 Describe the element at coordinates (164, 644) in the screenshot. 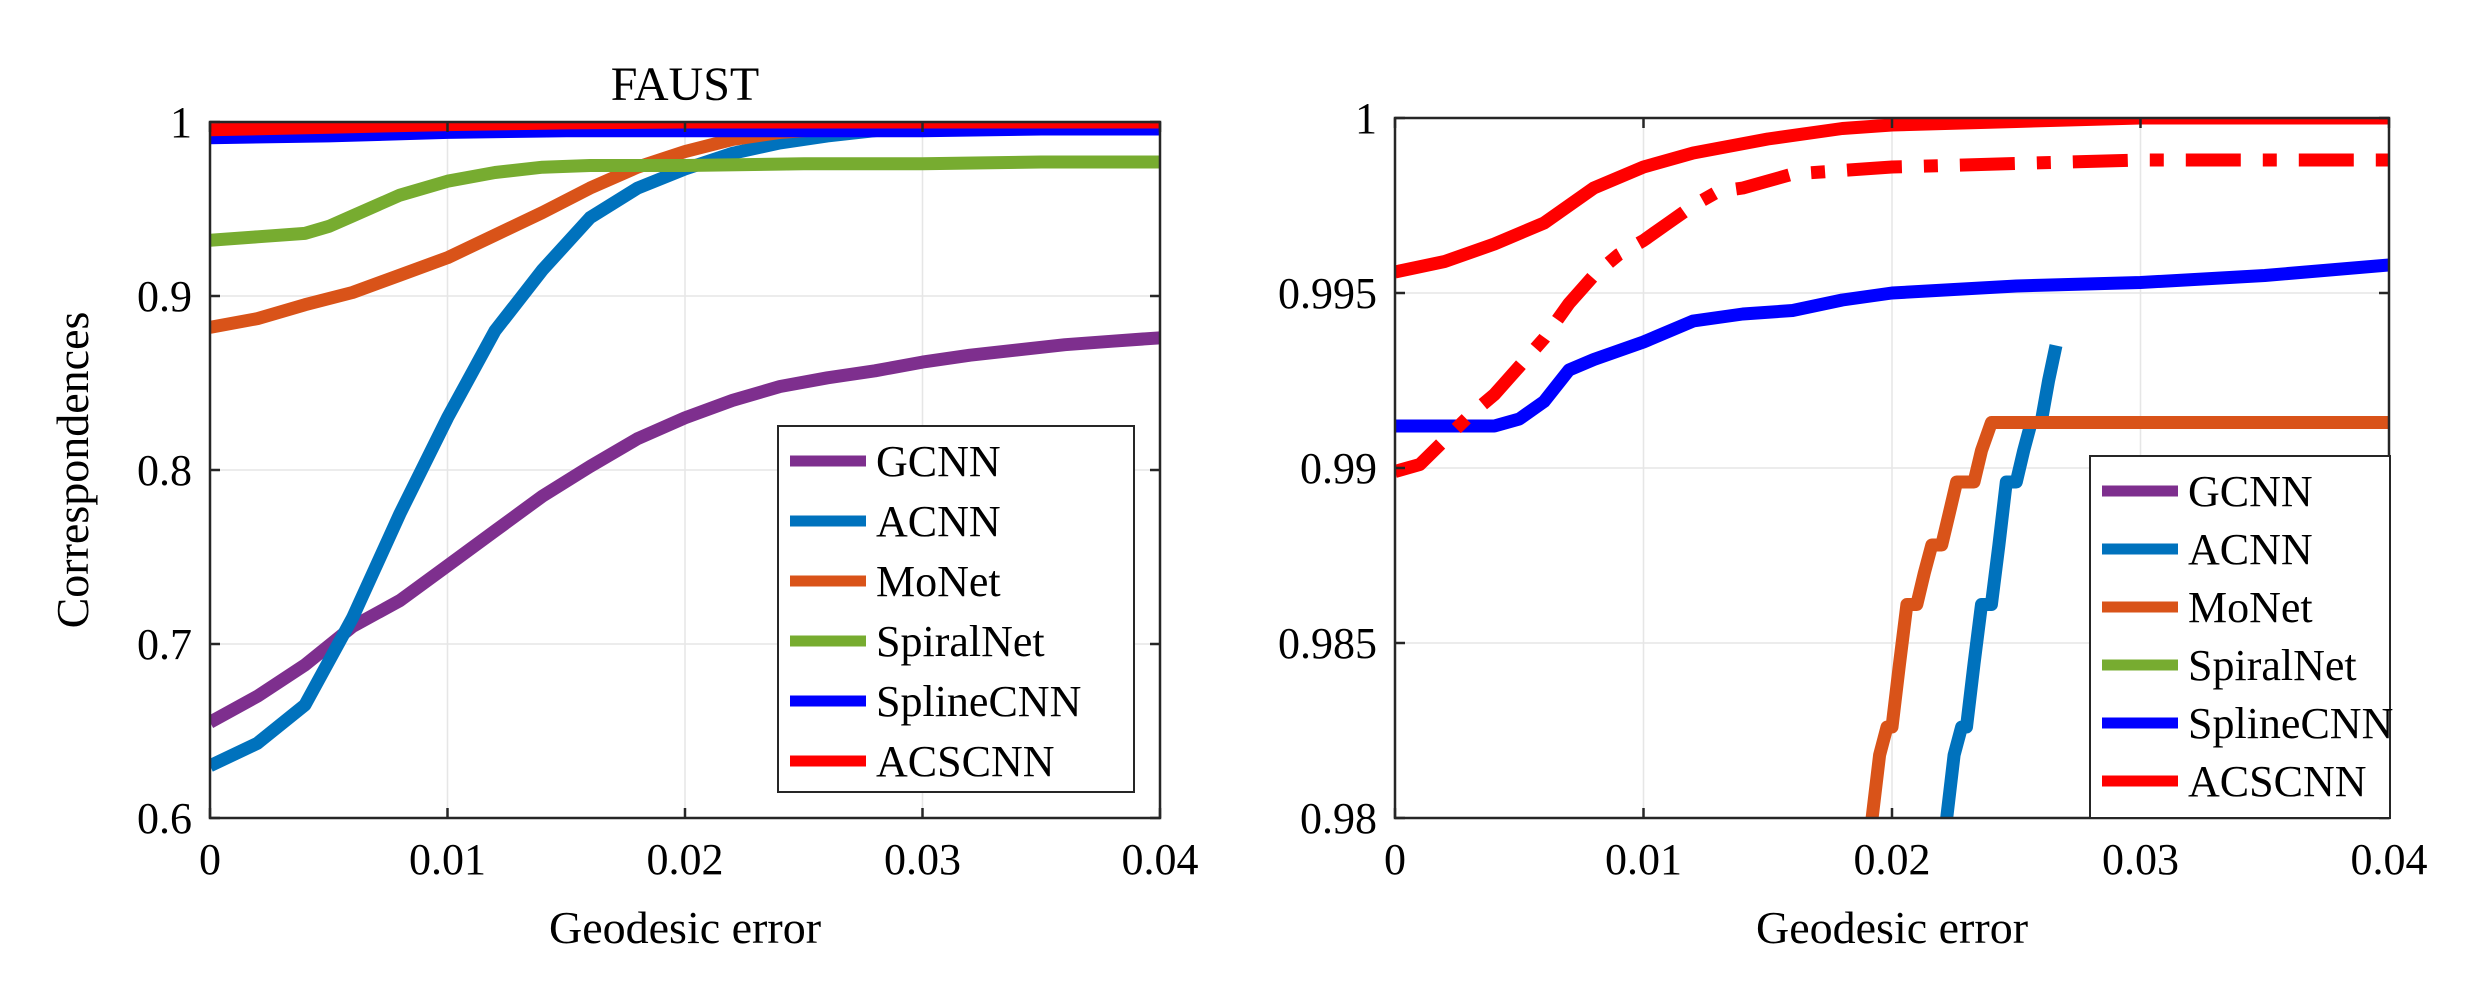

I see `y-tick-label: 0.7` at that location.